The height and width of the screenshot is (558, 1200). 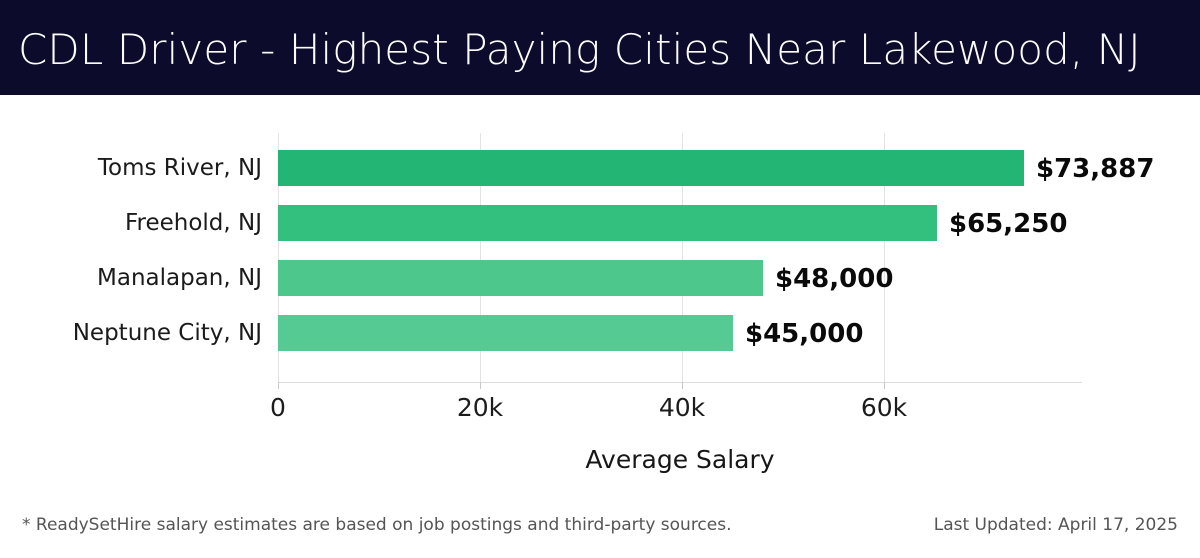 I want to click on tick-mark-20k, so click(x=480, y=385).